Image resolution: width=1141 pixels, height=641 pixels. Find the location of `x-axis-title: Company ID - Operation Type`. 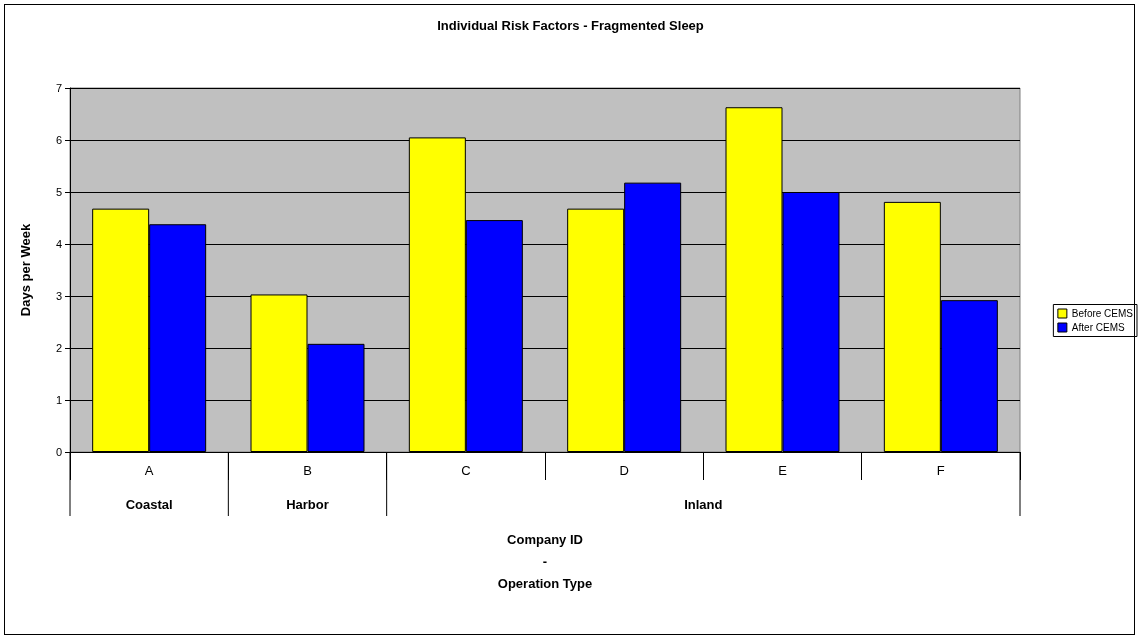

x-axis-title: Company ID - Operation Type is located at coordinates (545, 561).